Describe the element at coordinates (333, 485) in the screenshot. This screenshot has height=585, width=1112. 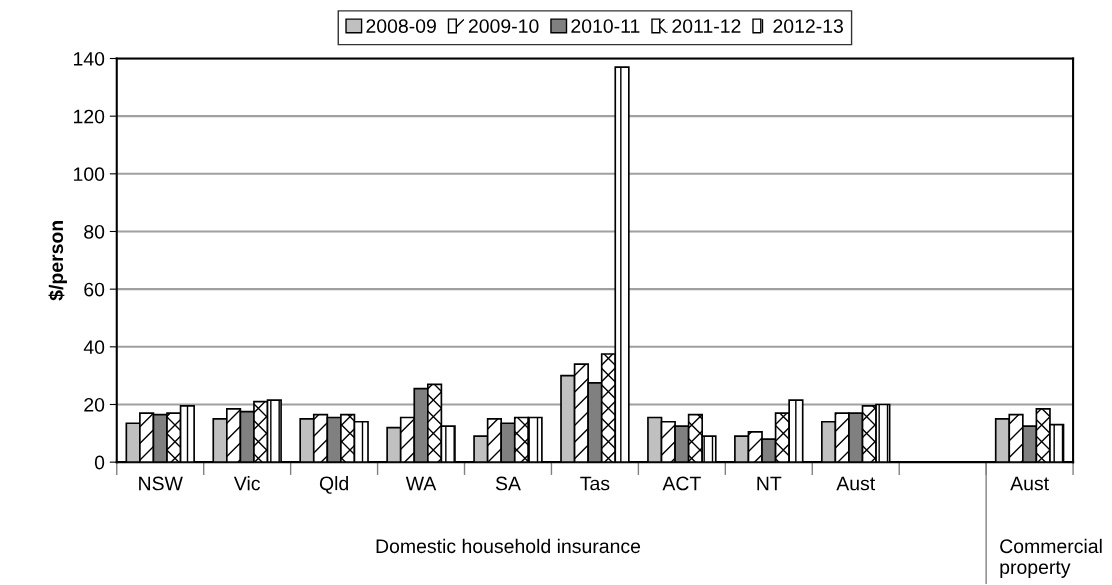
I see `x-tick-label: Qld` at that location.